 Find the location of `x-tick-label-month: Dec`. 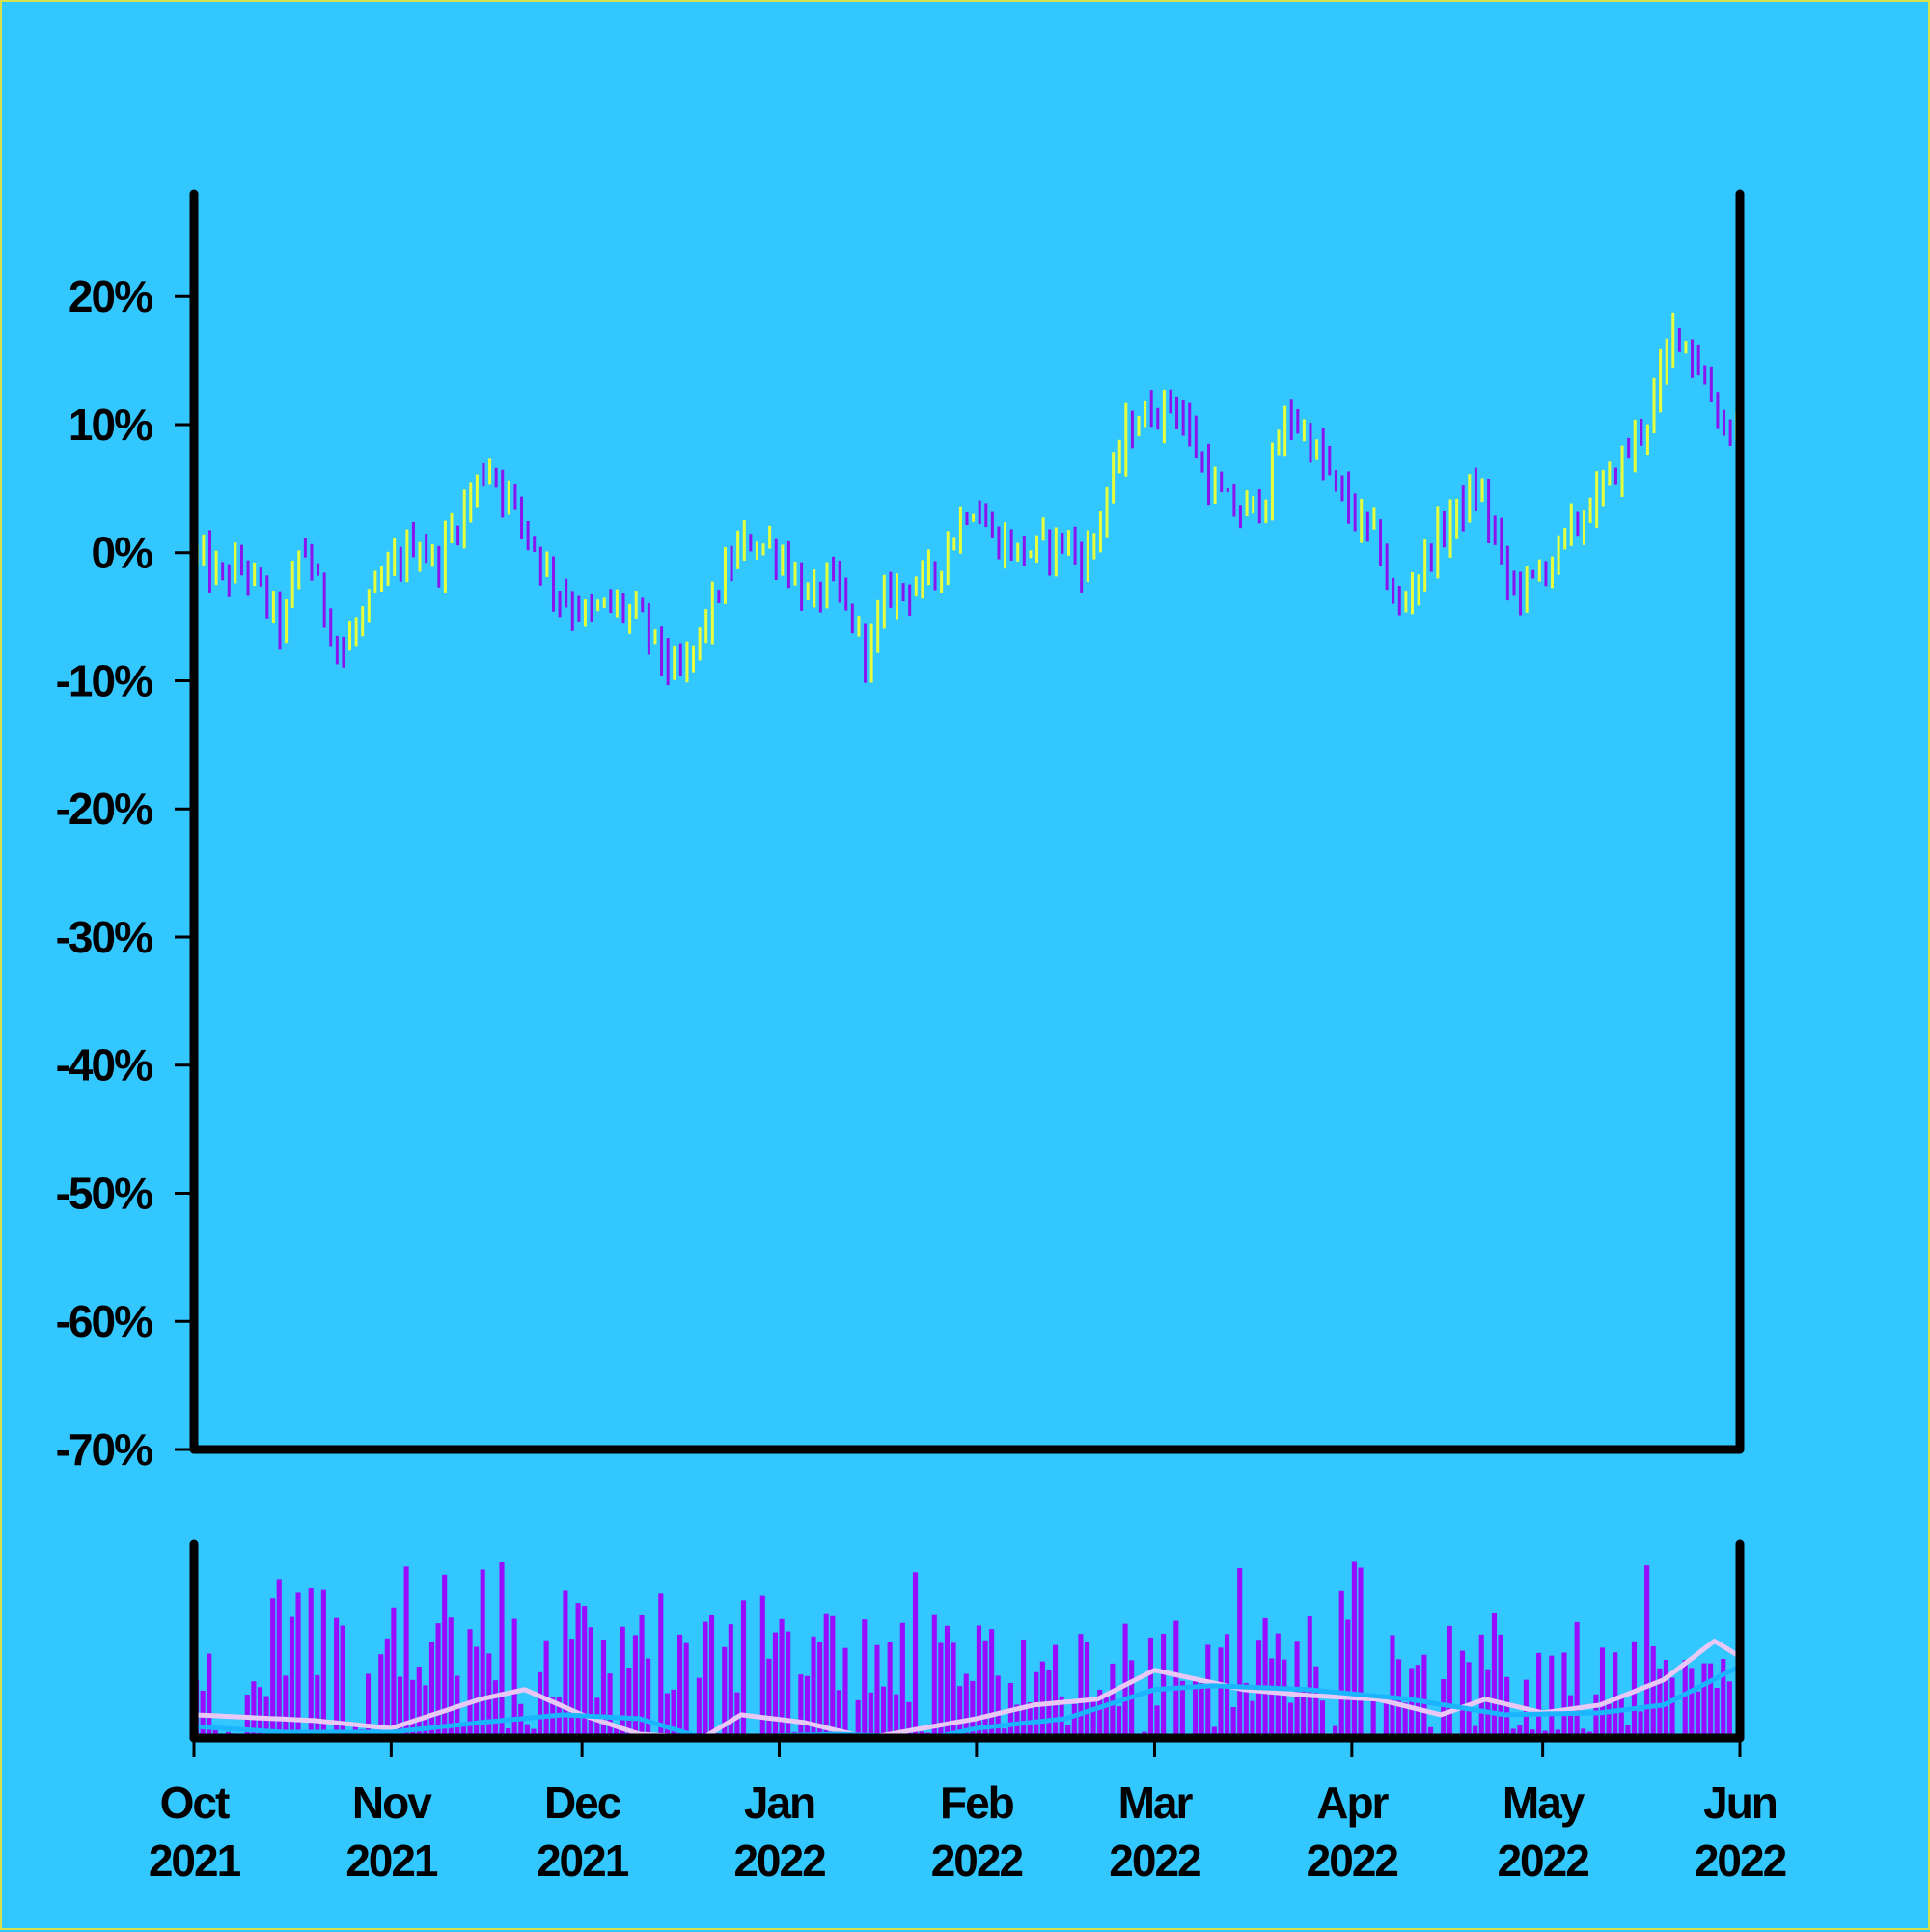

x-tick-label-month: Dec is located at coordinates (582, 1803).